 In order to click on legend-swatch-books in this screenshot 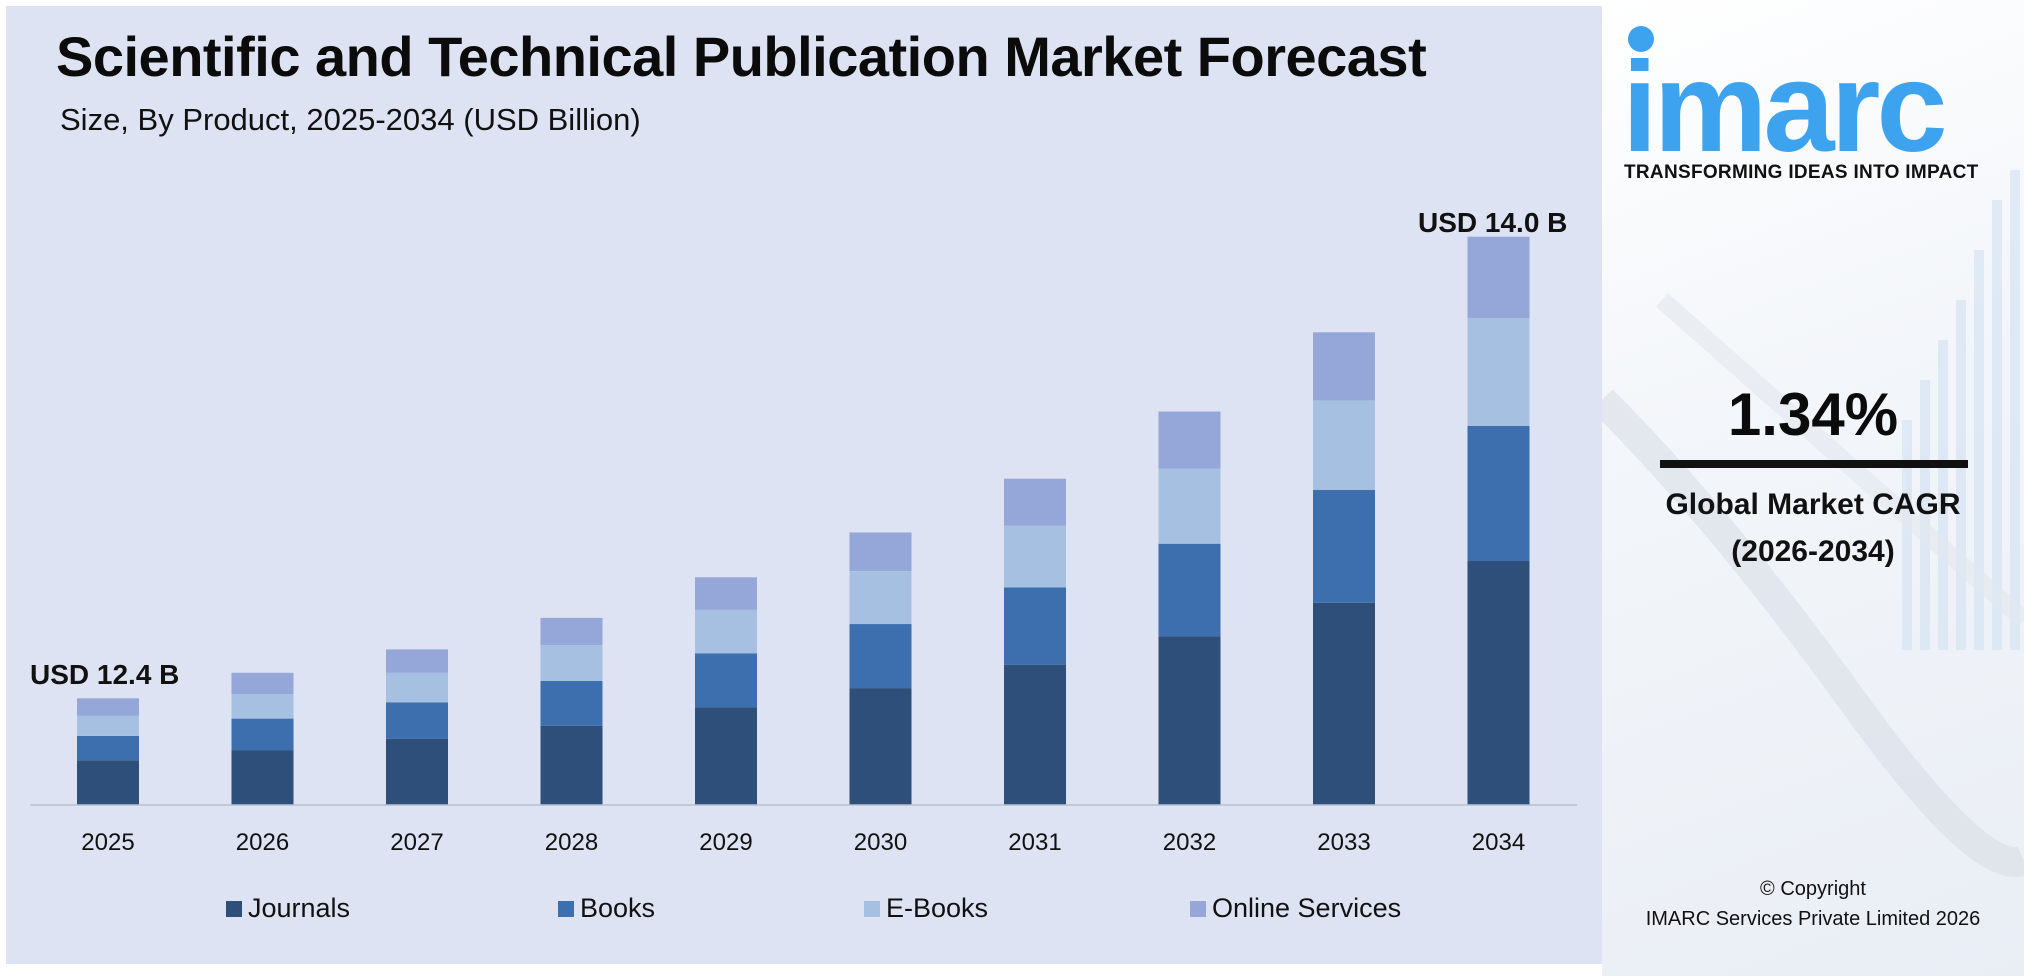, I will do `click(566, 908)`.